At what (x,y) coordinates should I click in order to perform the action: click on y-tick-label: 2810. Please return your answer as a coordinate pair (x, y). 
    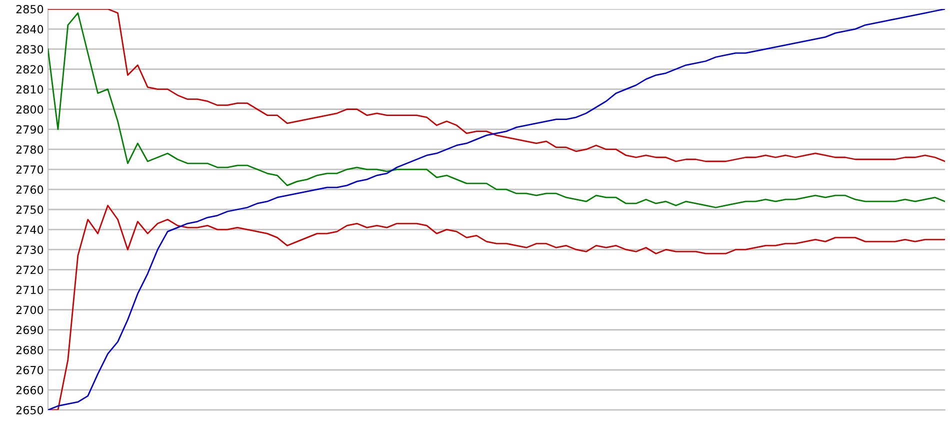
    Looking at the image, I should click on (30, 89).